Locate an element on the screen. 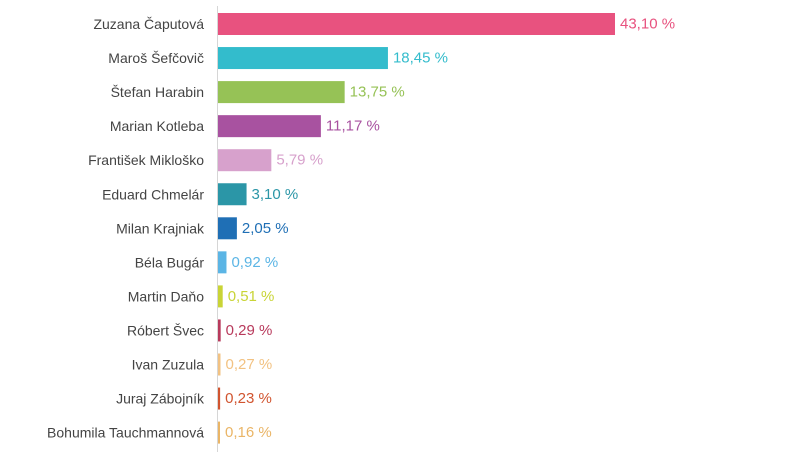  value-label: 2,05 % is located at coordinates (265, 228).